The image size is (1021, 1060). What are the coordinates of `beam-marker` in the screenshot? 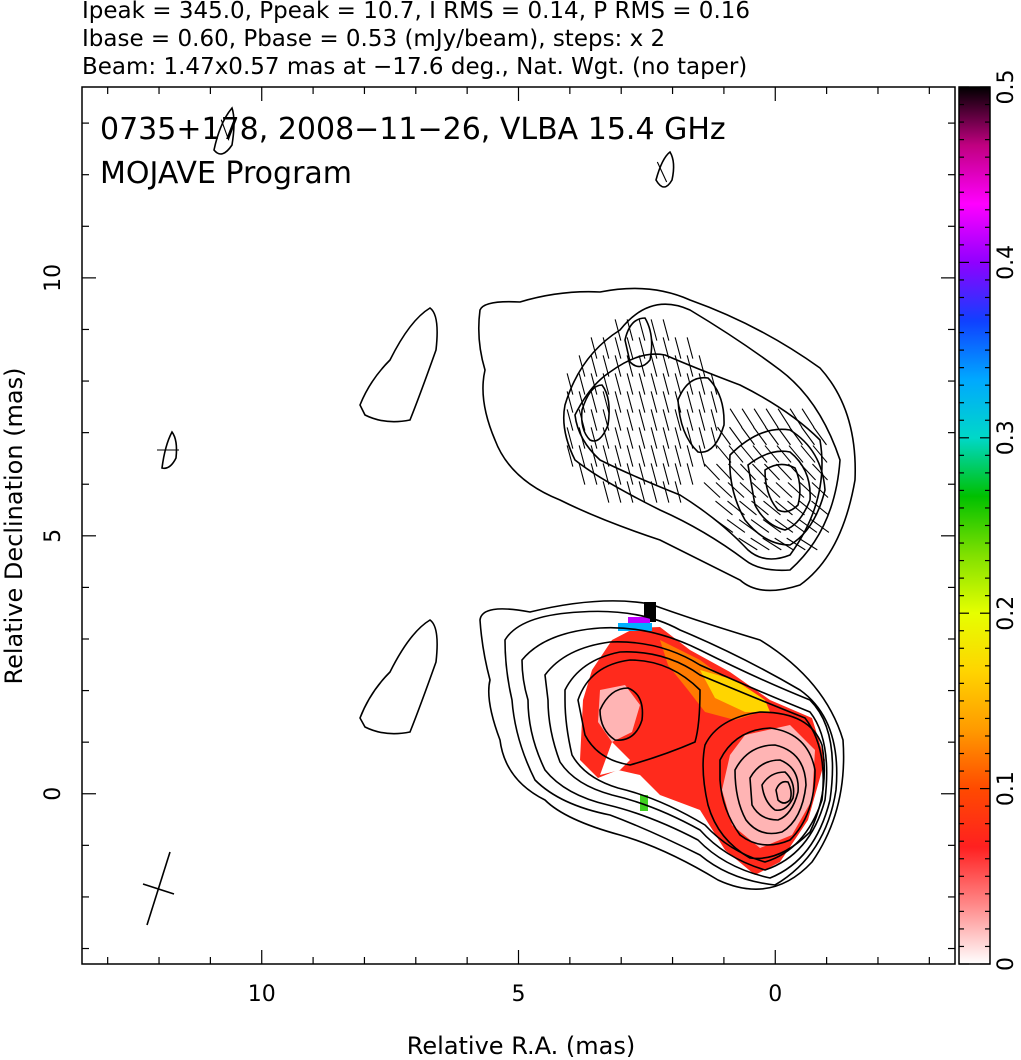 It's located at (158, 888).